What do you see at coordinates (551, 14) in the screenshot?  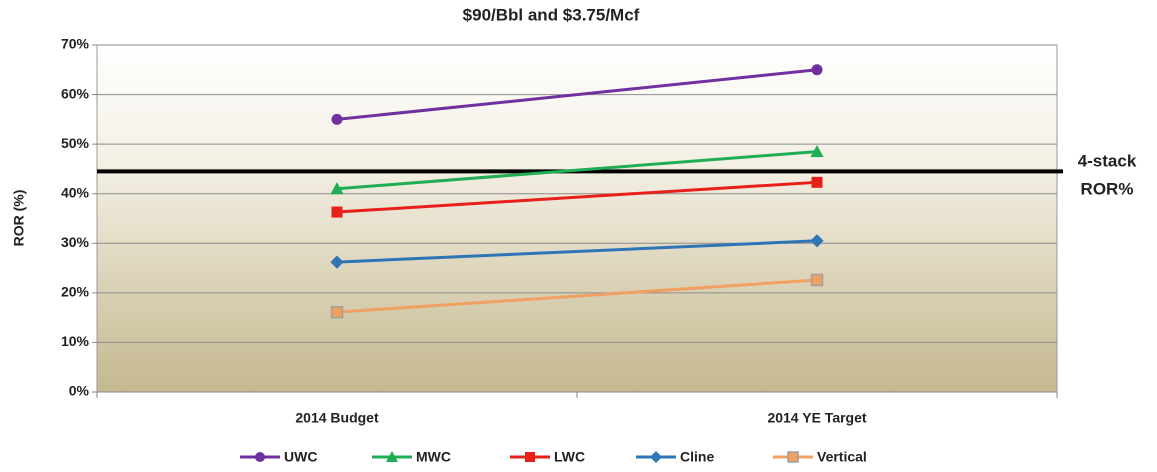 I see `chart-title: $90/Bbl and $3.75/Mcf` at bounding box center [551, 14].